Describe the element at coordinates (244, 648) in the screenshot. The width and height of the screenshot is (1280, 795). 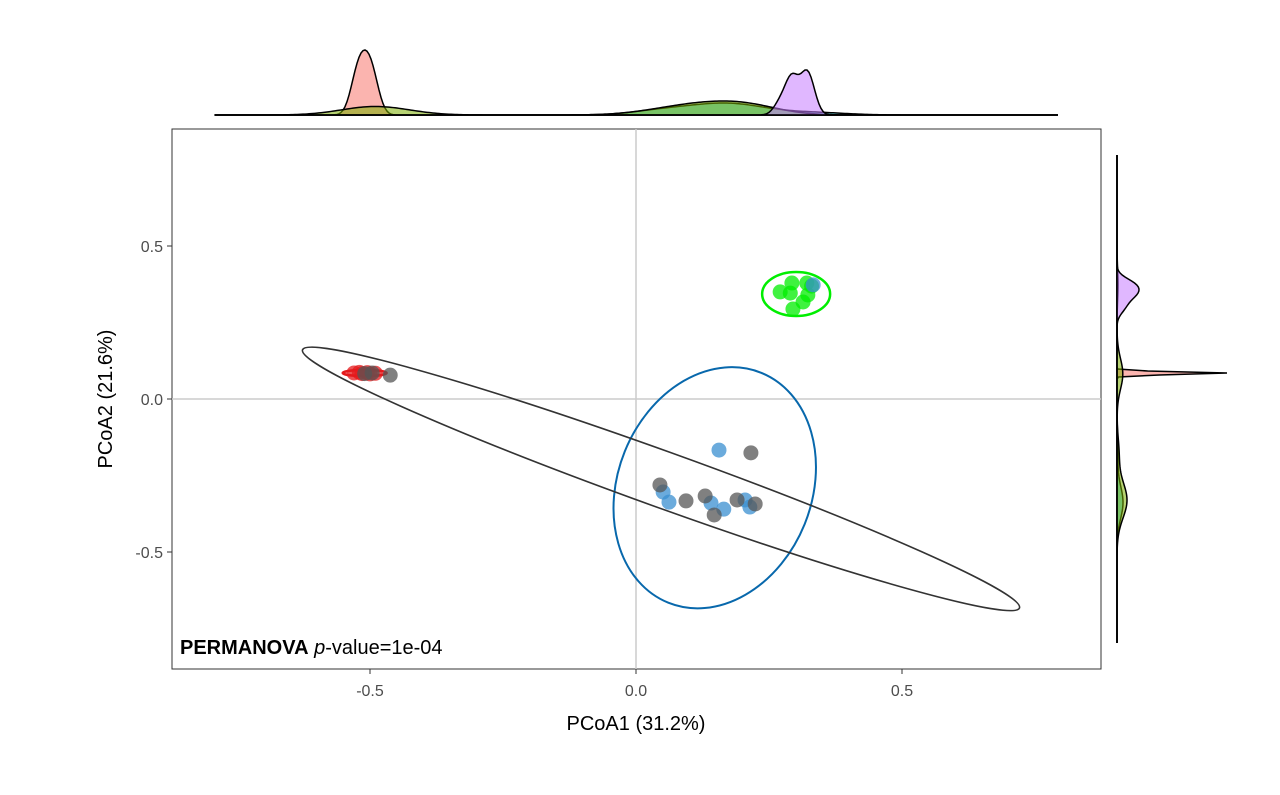
I see `annotation-bold: PERMANOVA` at that location.